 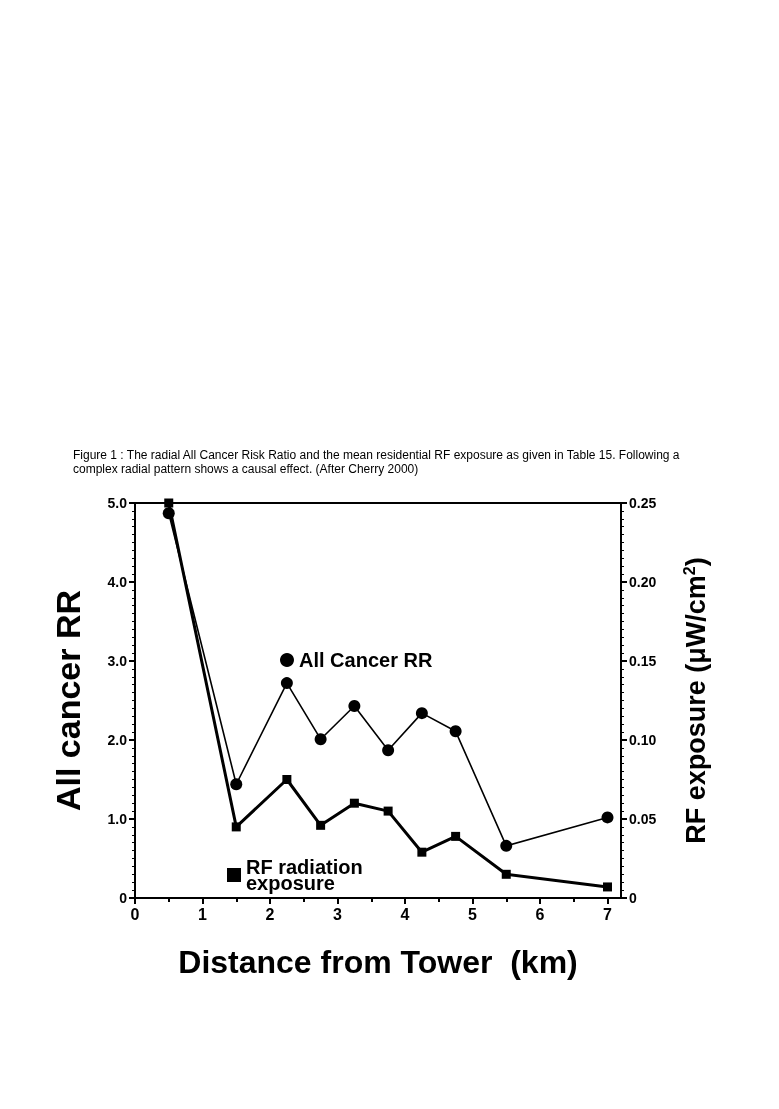 What do you see at coordinates (270, 914) in the screenshot?
I see `x-tick-label: 2` at bounding box center [270, 914].